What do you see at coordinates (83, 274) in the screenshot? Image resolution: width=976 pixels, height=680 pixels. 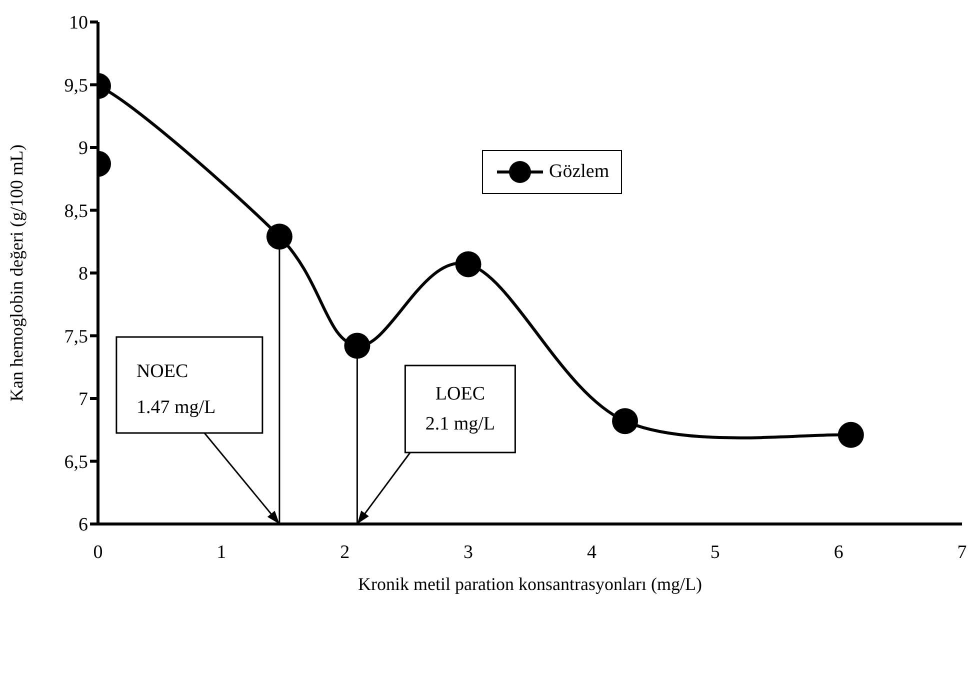 I see `y-tick-label: 8` at bounding box center [83, 274].